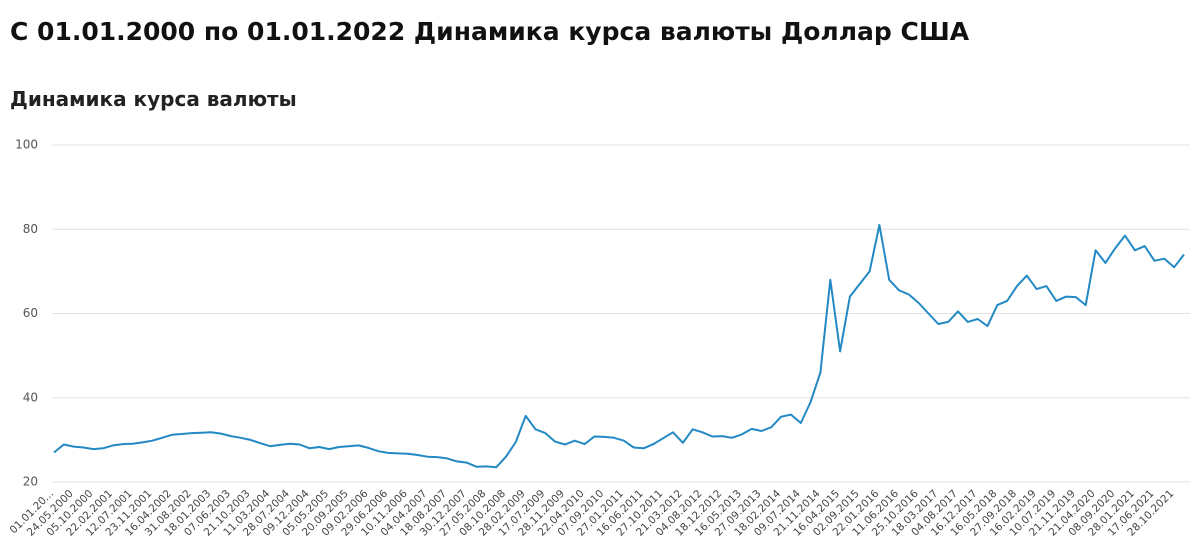 This screenshot has width=1200, height=549. Describe the element at coordinates (30, 229) in the screenshot. I see `y-tick-label: 80` at that location.